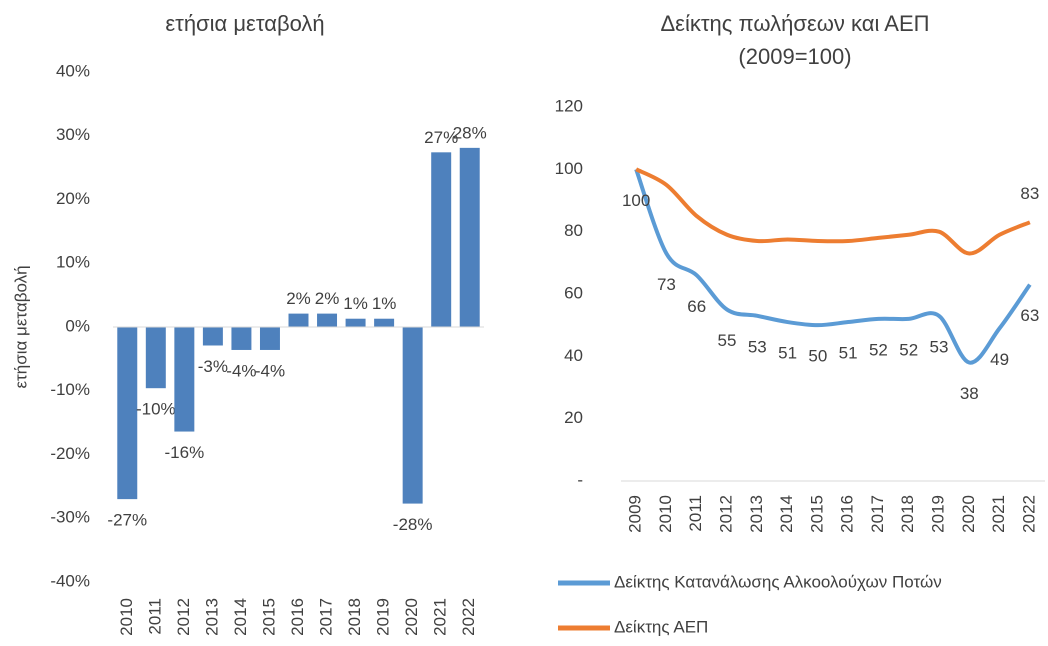  What do you see at coordinates (73, 70) in the screenshot?
I see `y-tick-label: 40%` at bounding box center [73, 70].